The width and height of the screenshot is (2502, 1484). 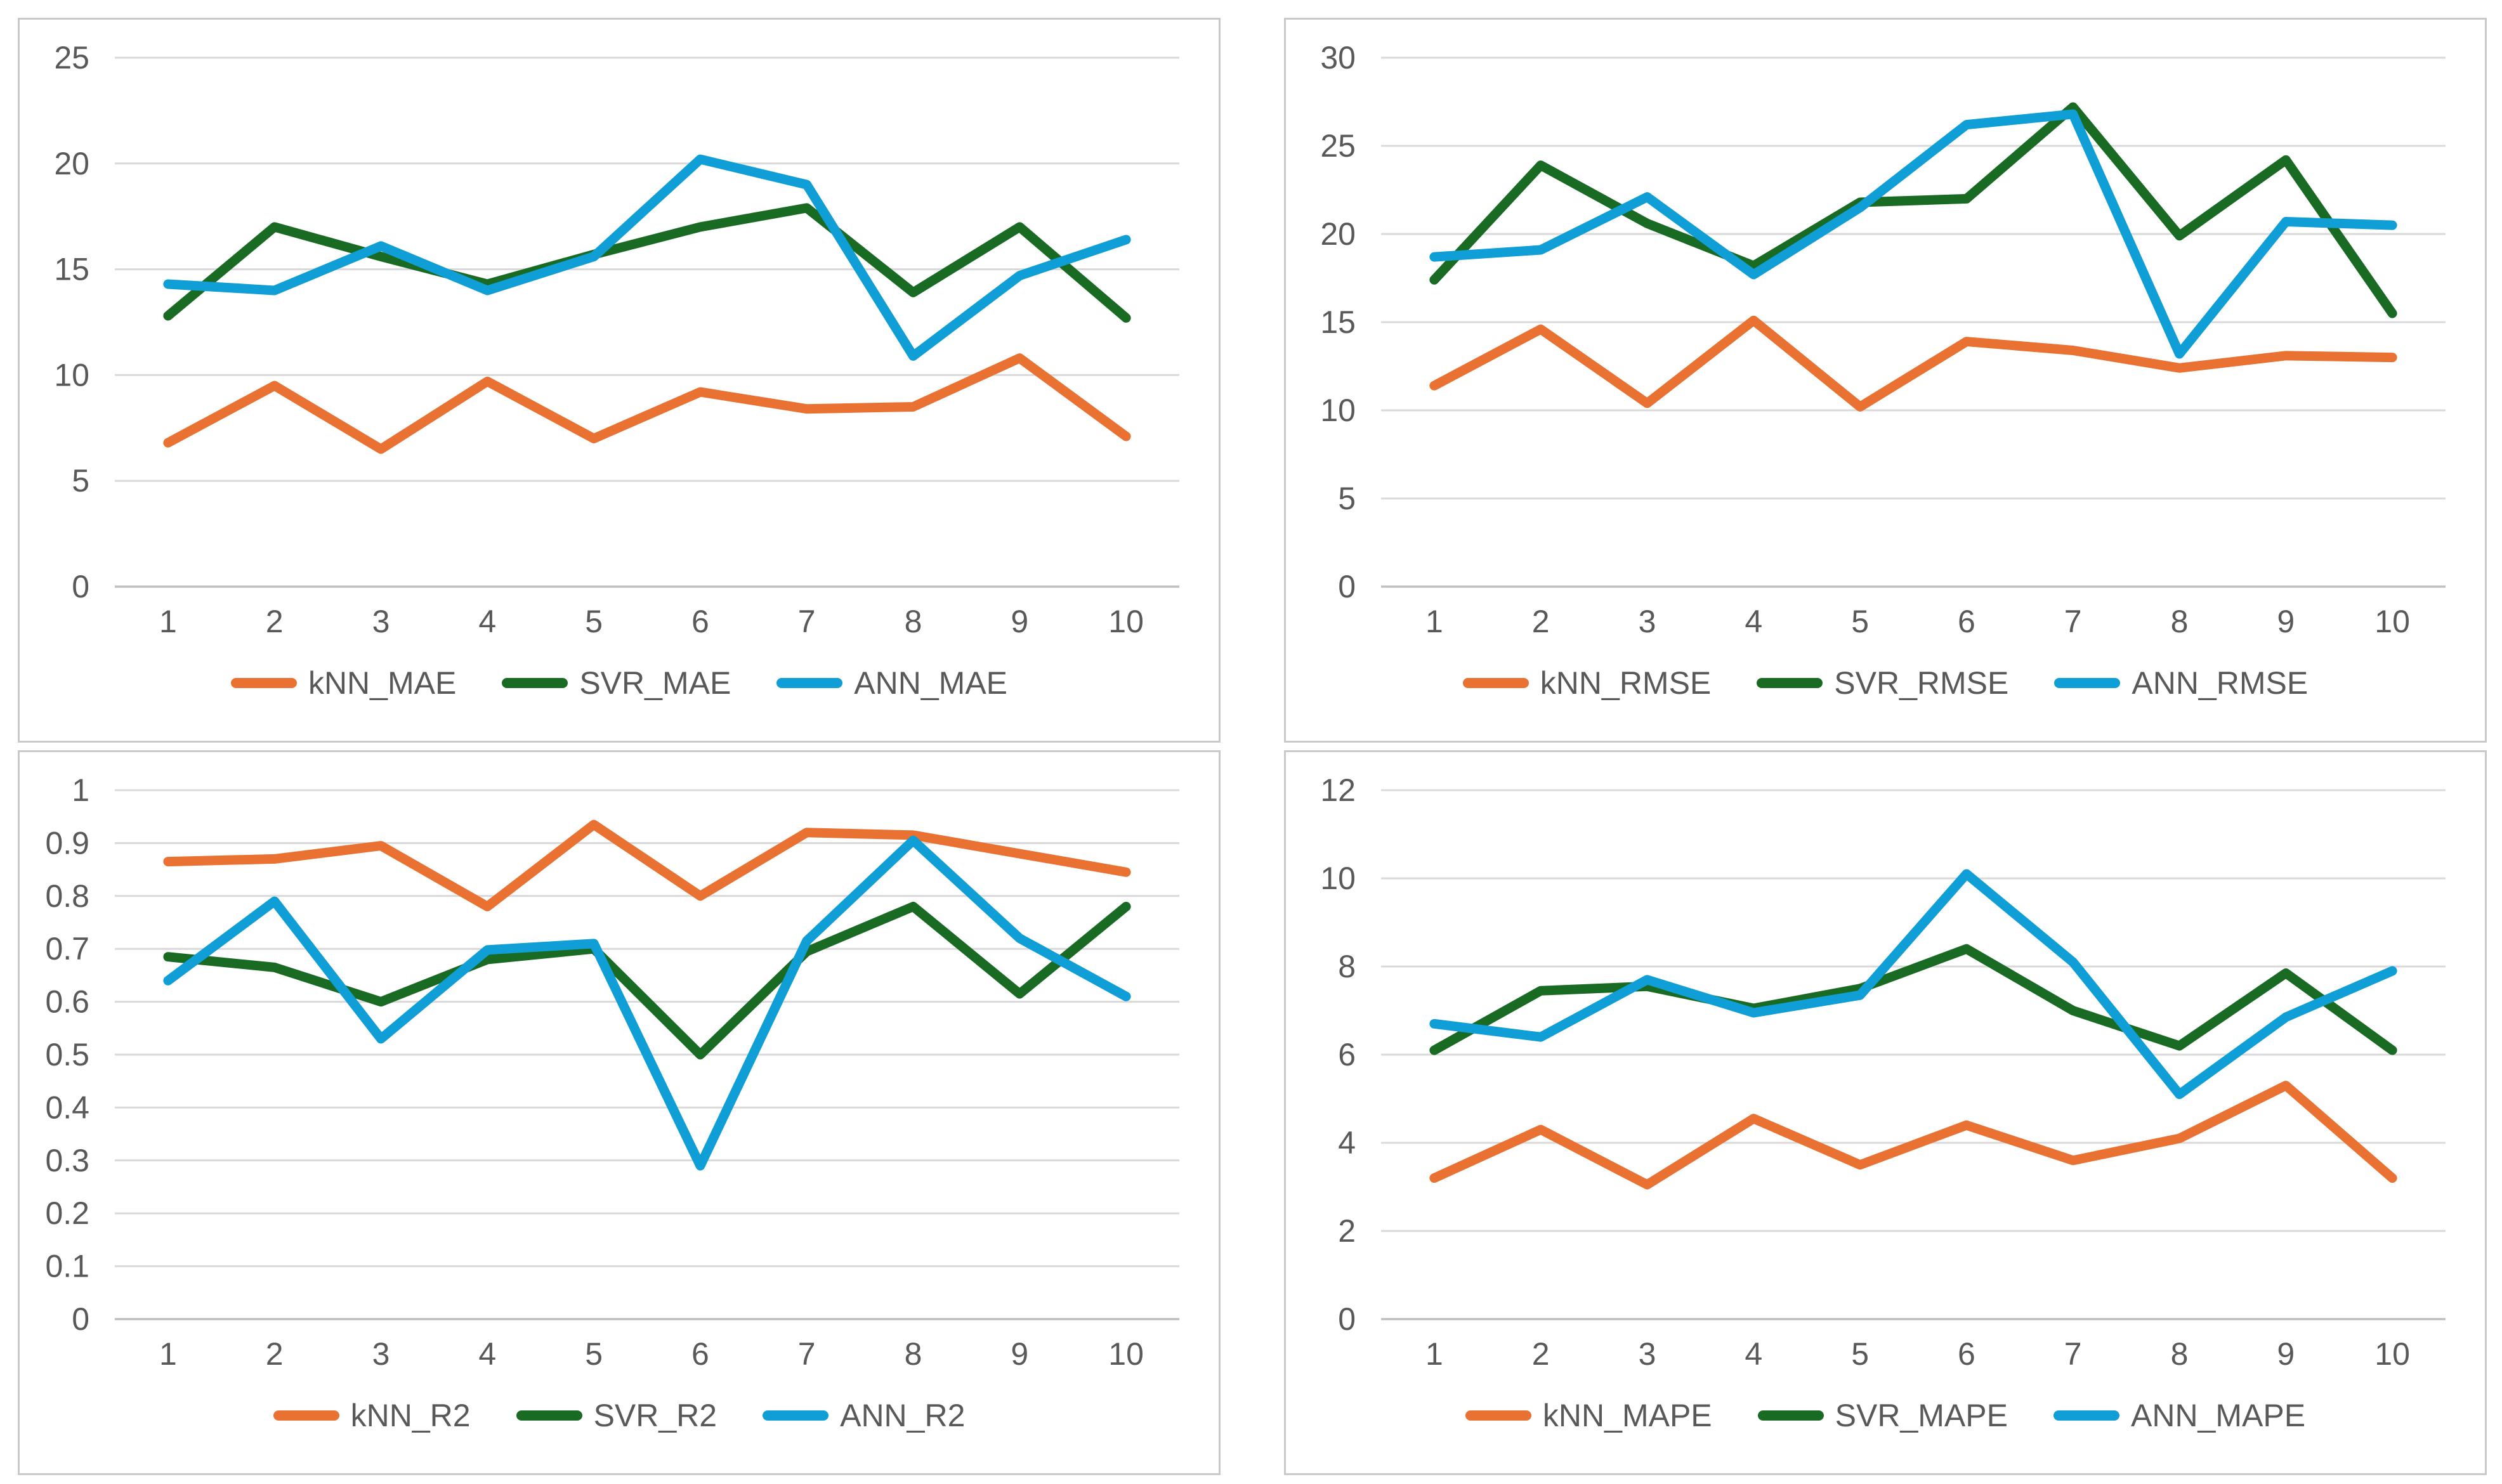 What do you see at coordinates (2218, 1415) in the screenshot?
I see `legend-label: ANN_MAPE` at bounding box center [2218, 1415].